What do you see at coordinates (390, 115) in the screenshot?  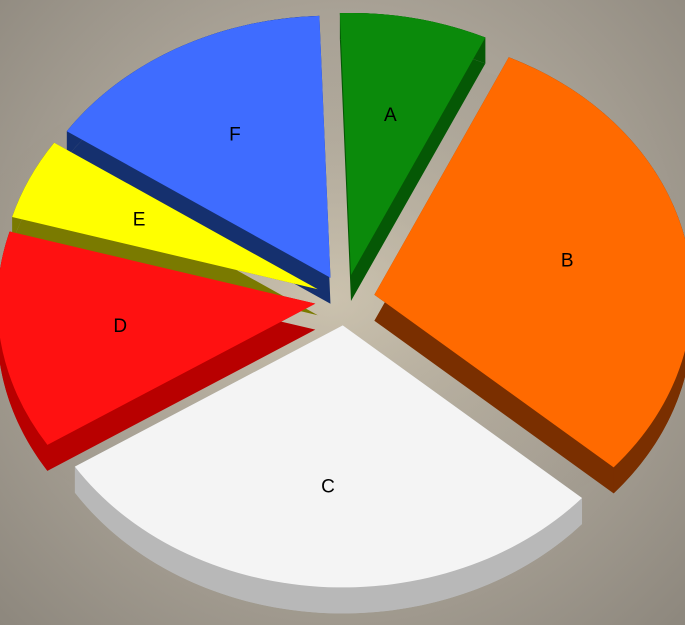 I see `slice-label-a: A` at bounding box center [390, 115].